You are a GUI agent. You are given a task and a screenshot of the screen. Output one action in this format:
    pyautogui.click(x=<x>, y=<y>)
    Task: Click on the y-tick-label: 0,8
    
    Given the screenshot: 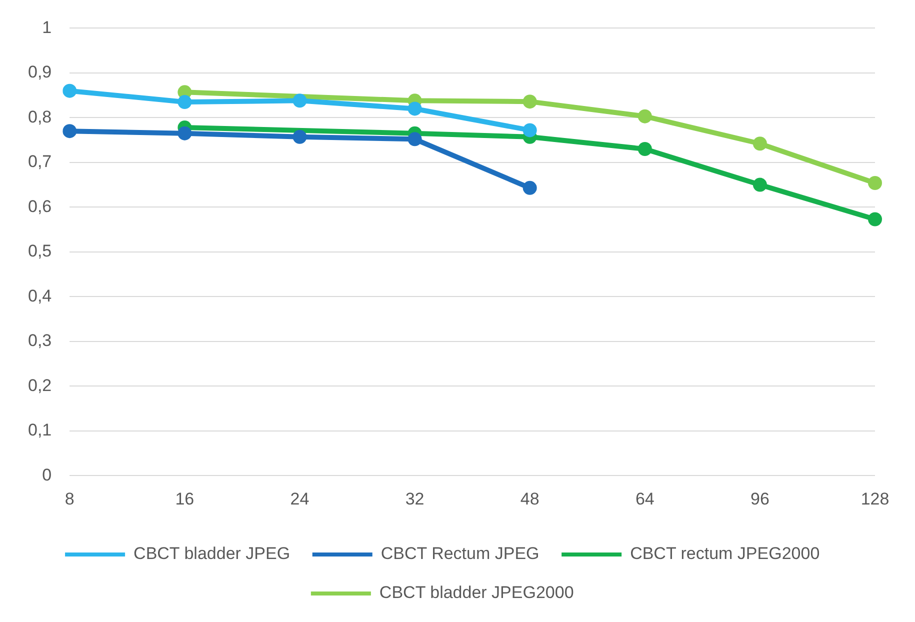 What is the action you would take?
    pyautogui.click(x=40, y=116)
    